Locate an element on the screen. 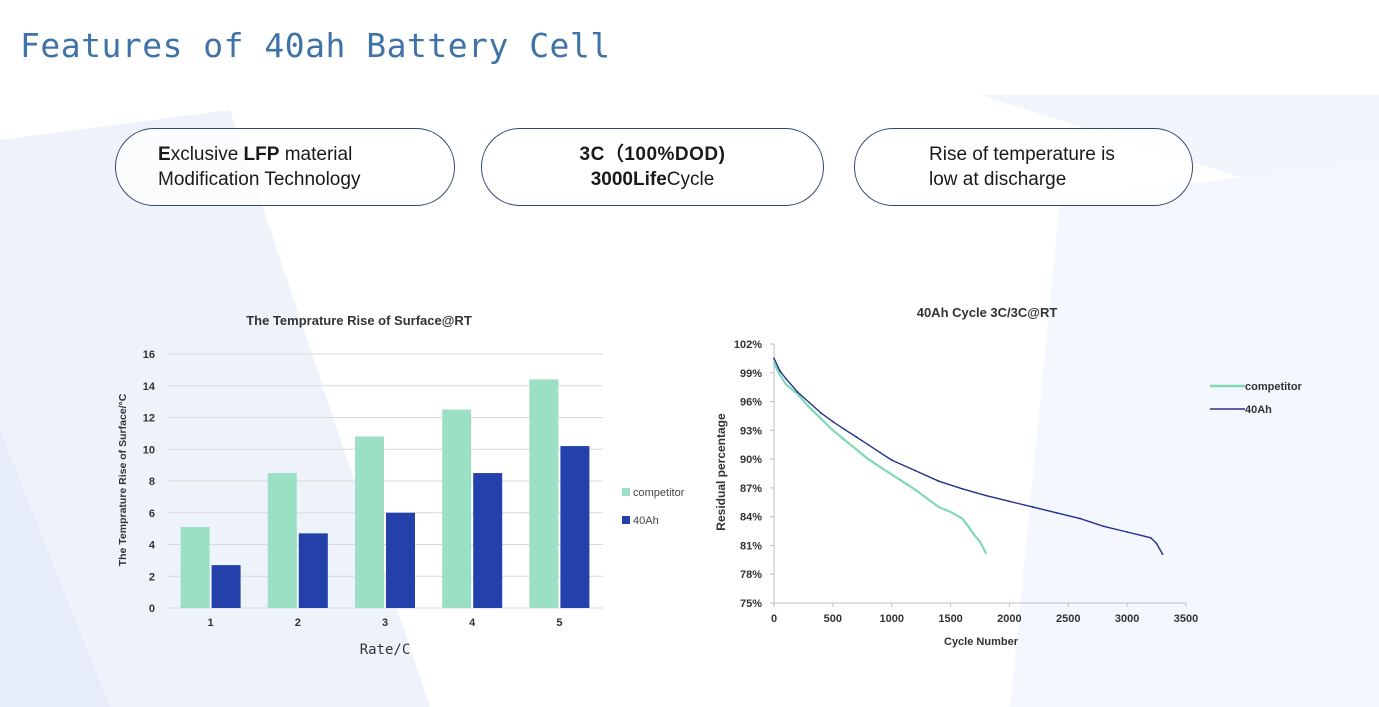  feature-temp-line1: Rise of temperature is is located at coordinates (1022, 154).